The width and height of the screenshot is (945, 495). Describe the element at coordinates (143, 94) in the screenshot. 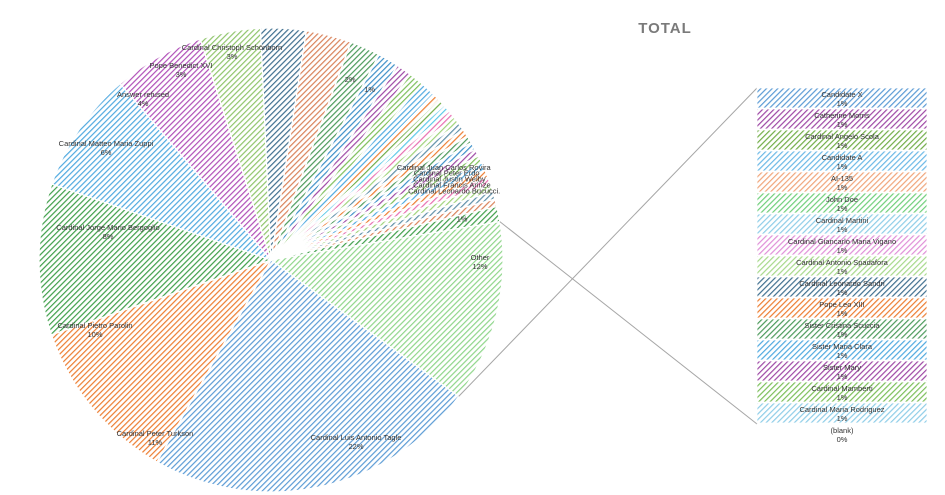

I see `slice-label: Answer refused` at that location.